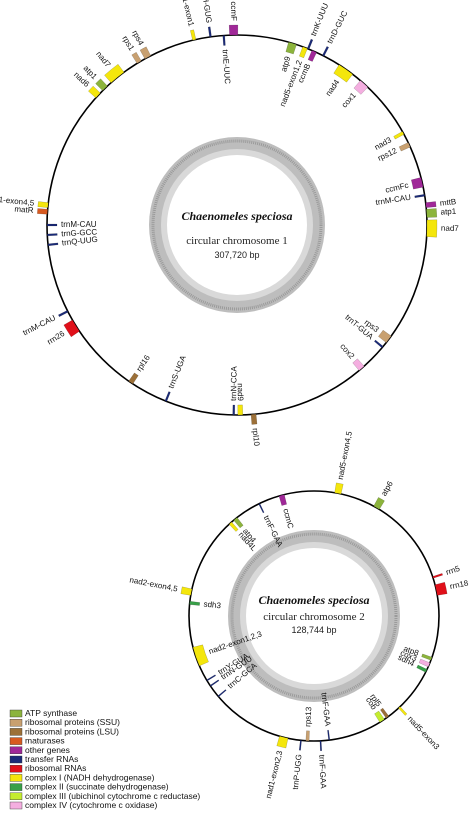 The image size is (474, 816). What do you see at coordinates (17, 201) in the screenshot?
I see `gene-label: nad1-exon4,5` at bounding box center [17, 201].